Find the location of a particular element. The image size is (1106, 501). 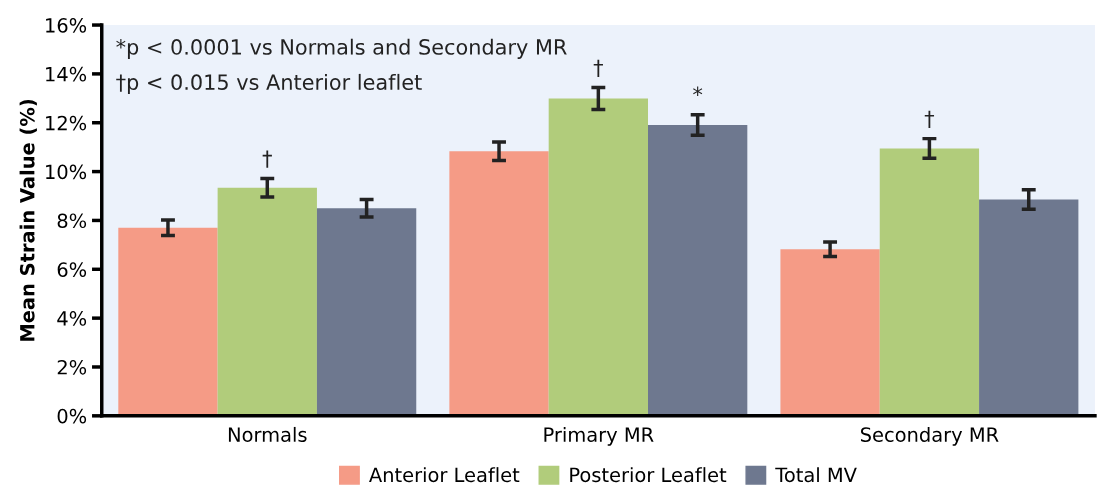

y-tick-label: 12% is located at coordinates (66, 123).